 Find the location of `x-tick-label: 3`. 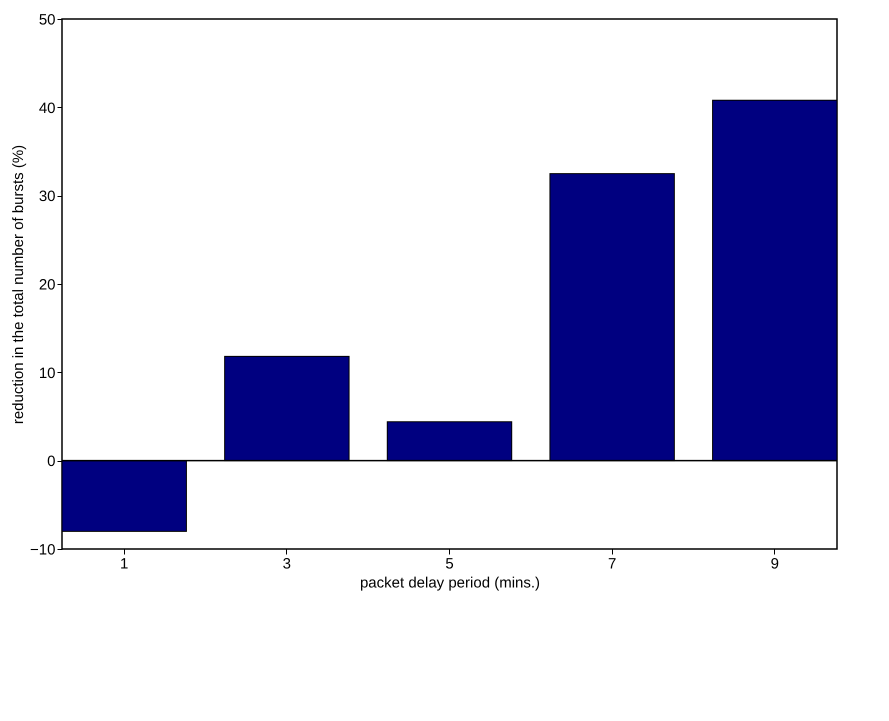

x-tick-label: 3 is located at coordinates (287, 564).